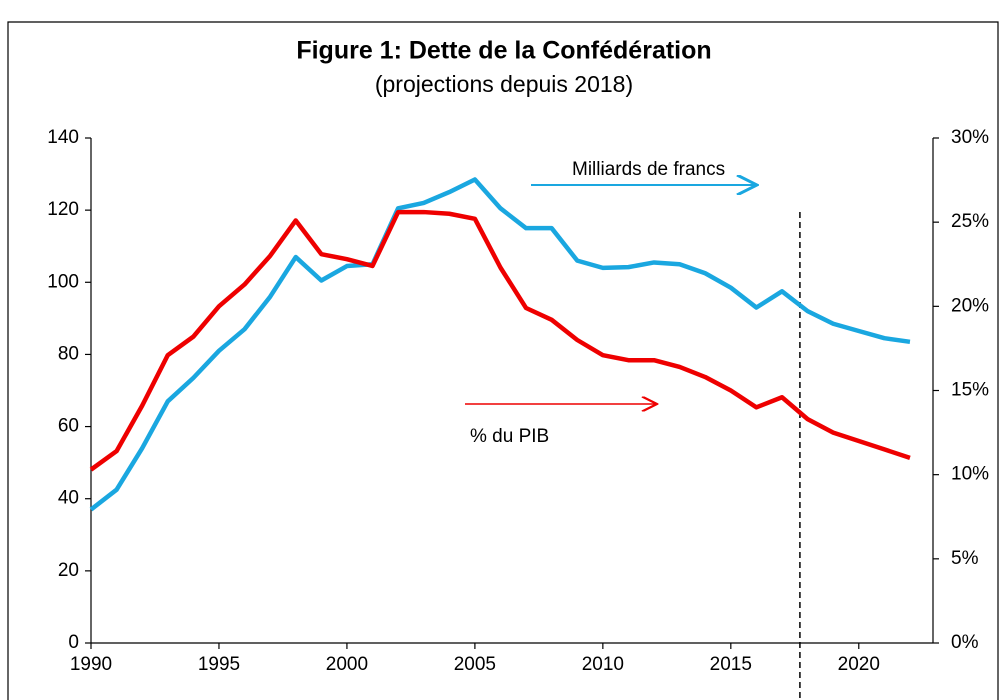  What do you see at coordinates (68, 426) in the screenshot?
I see `y-tick-label: 60` at bounding box center [68, 426].